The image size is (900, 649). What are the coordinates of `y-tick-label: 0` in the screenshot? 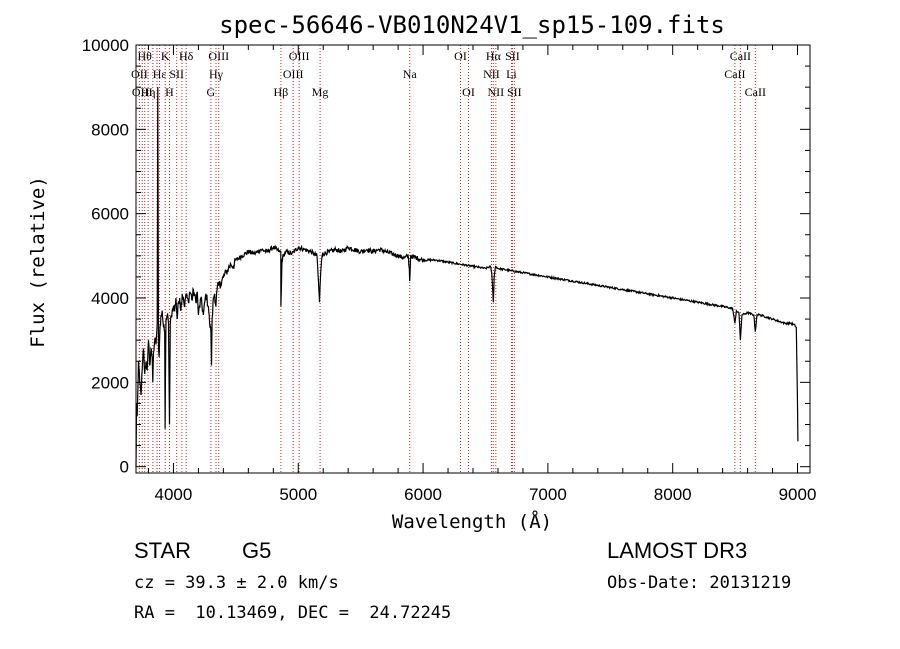 It's located at (124, 467).